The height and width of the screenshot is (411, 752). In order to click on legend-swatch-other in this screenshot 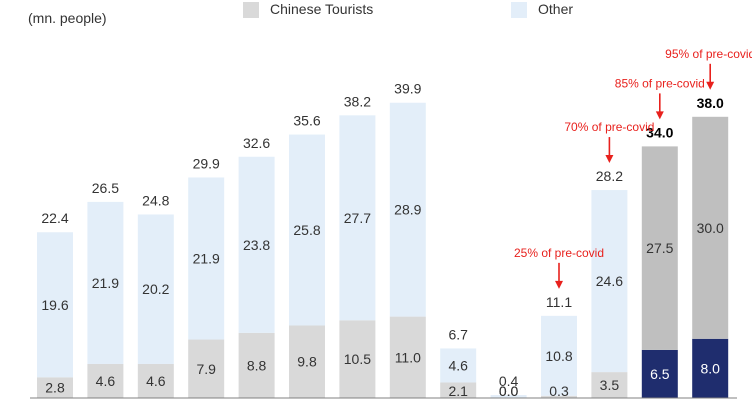, I will do `click(519, 10)`.